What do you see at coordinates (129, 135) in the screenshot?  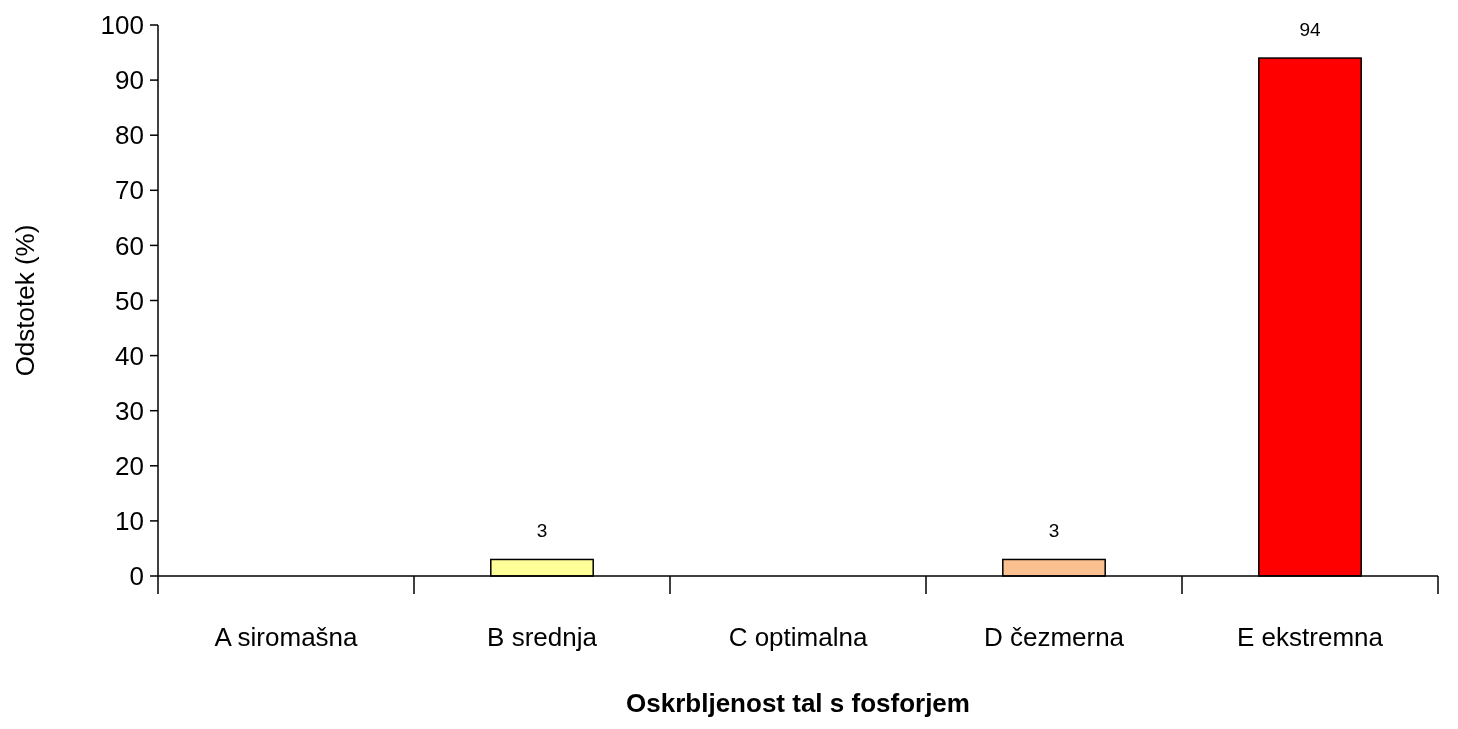 I see `y-tick-label: 80` at bounding box center [129, 135].